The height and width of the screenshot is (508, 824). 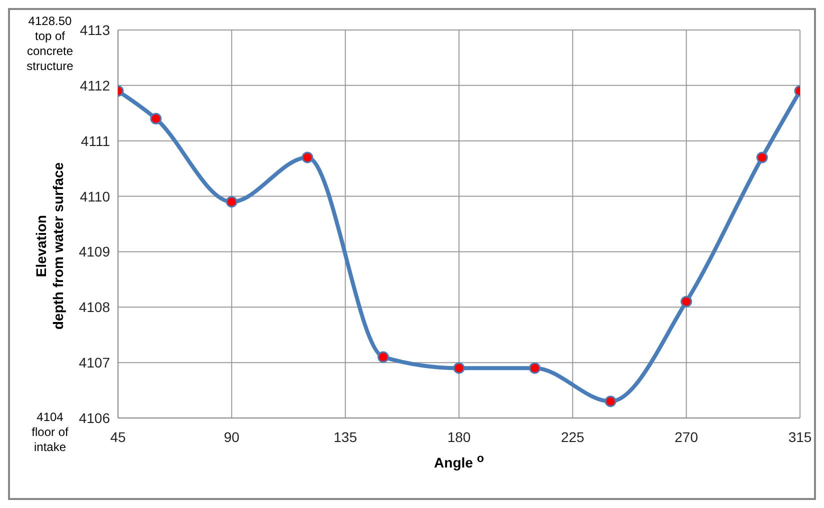 I want to click on y-tick-label: 4113, so click(x=95, y=30).